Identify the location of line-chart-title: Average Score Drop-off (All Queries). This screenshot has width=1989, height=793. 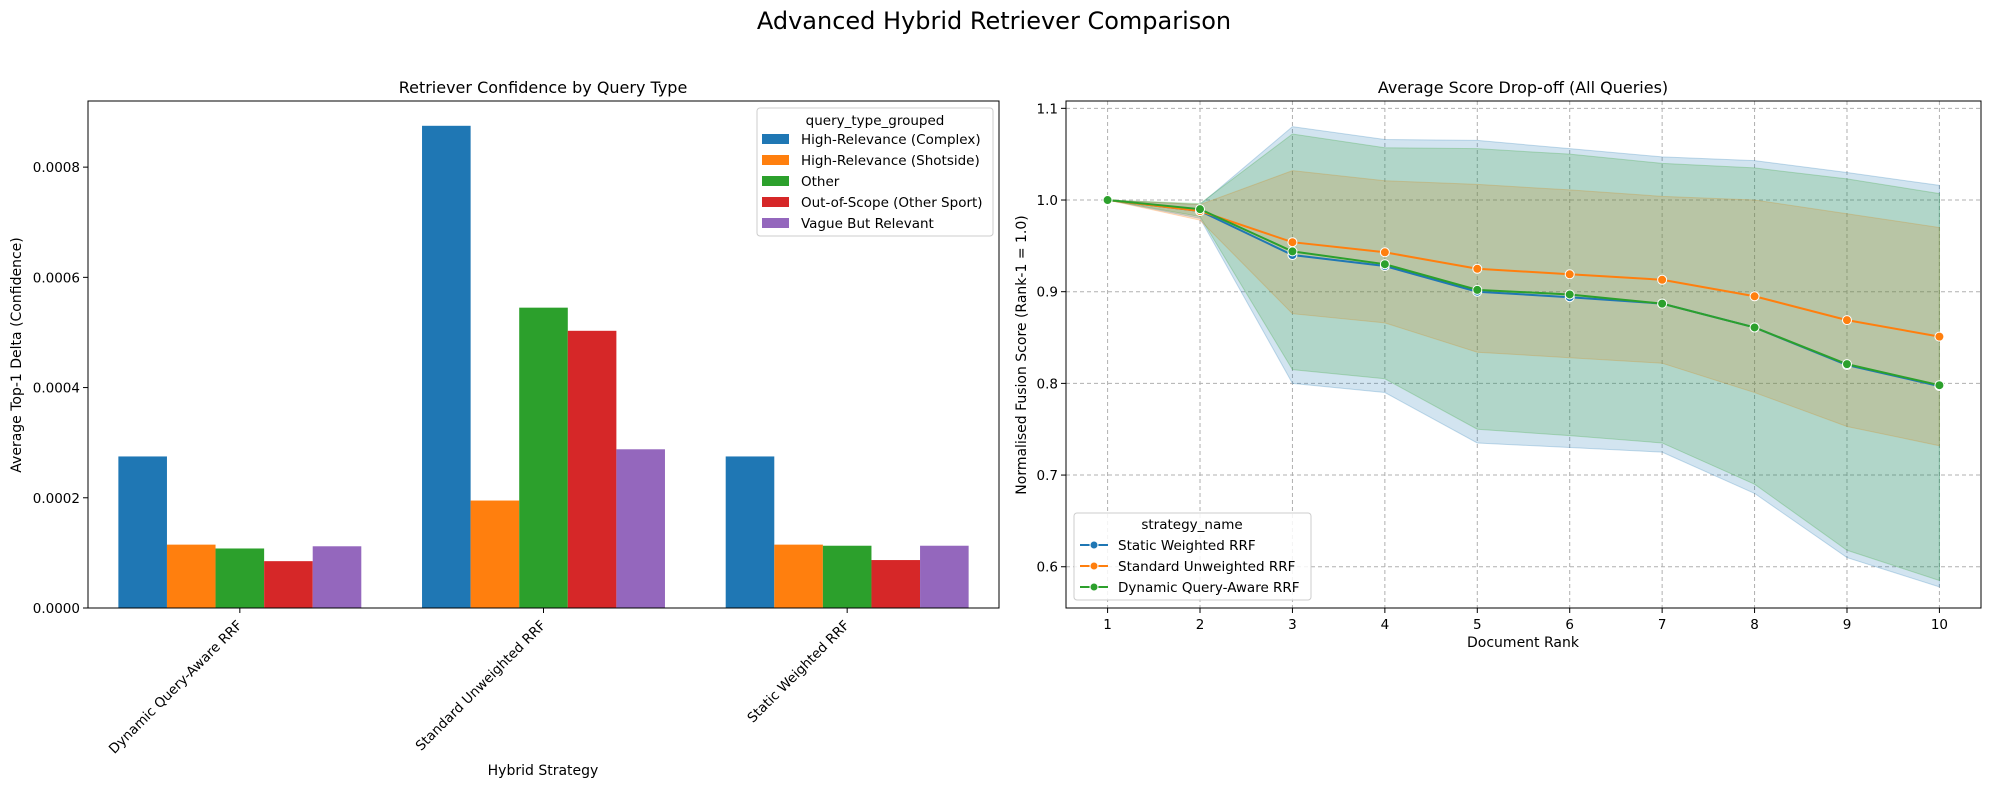
(1523, 87).